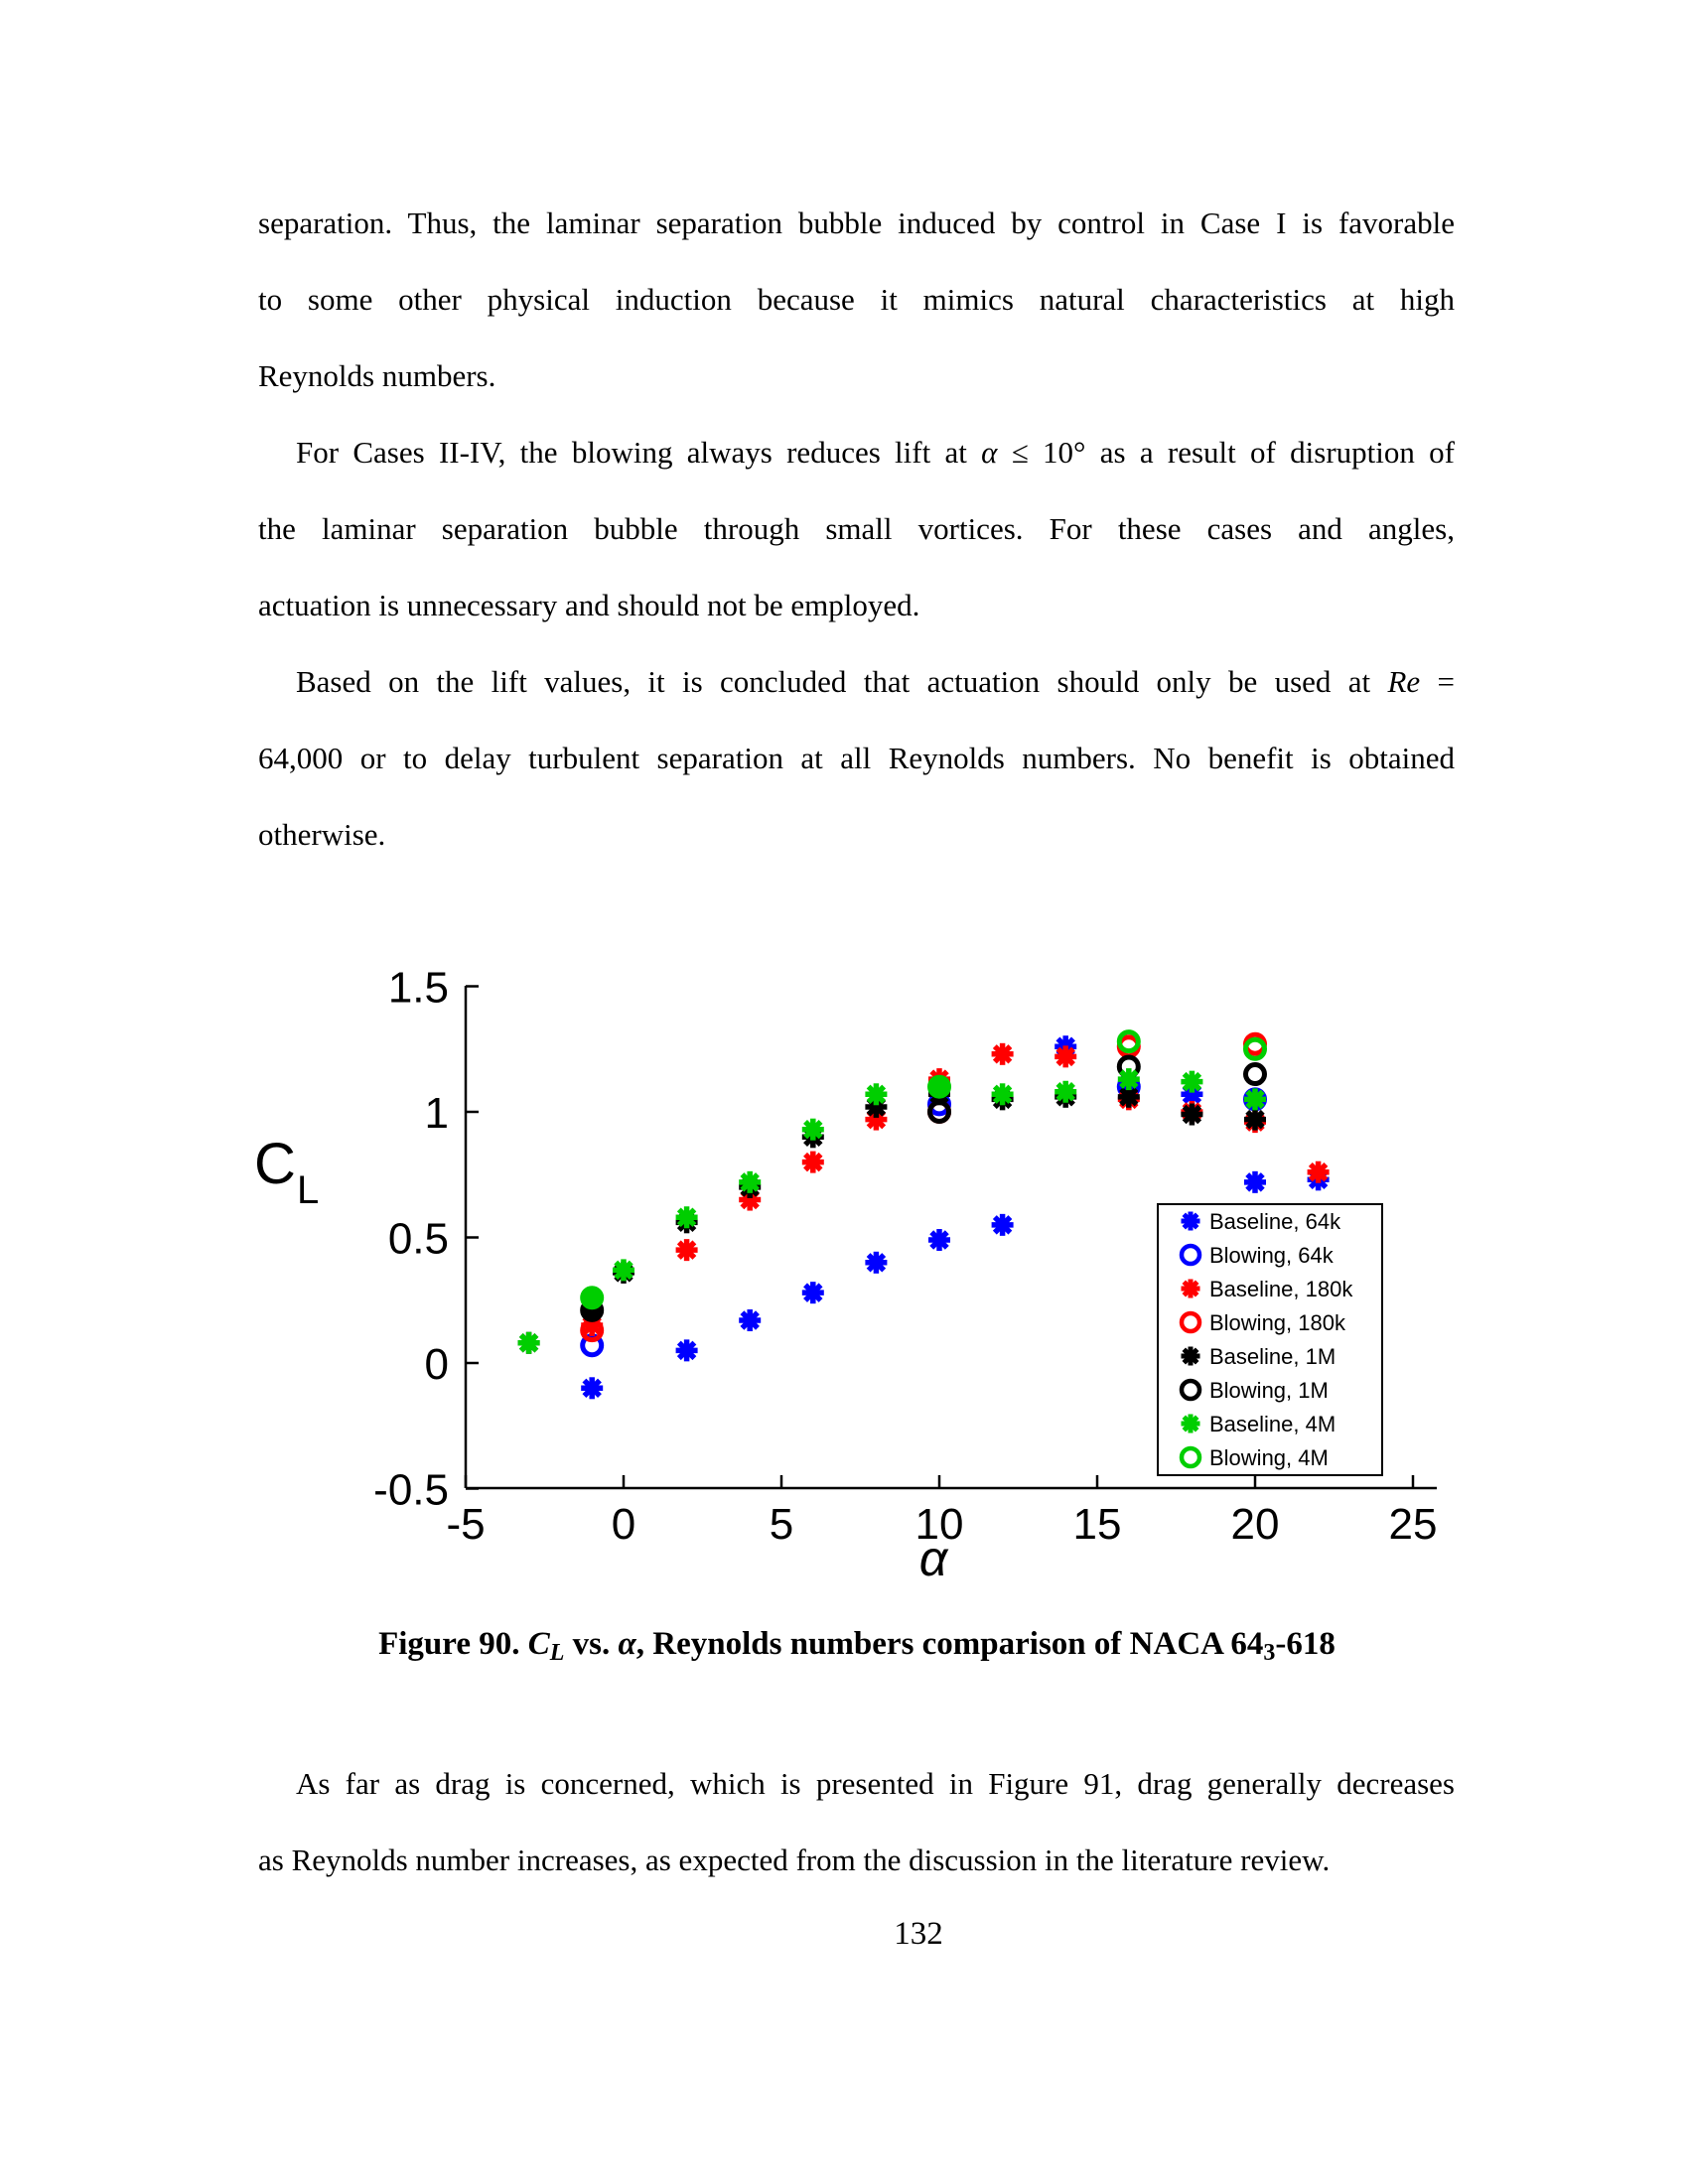 The image size is (1688, 2184). I want to click on legend-label: Blowing, 1M, so click(1269, 1390).